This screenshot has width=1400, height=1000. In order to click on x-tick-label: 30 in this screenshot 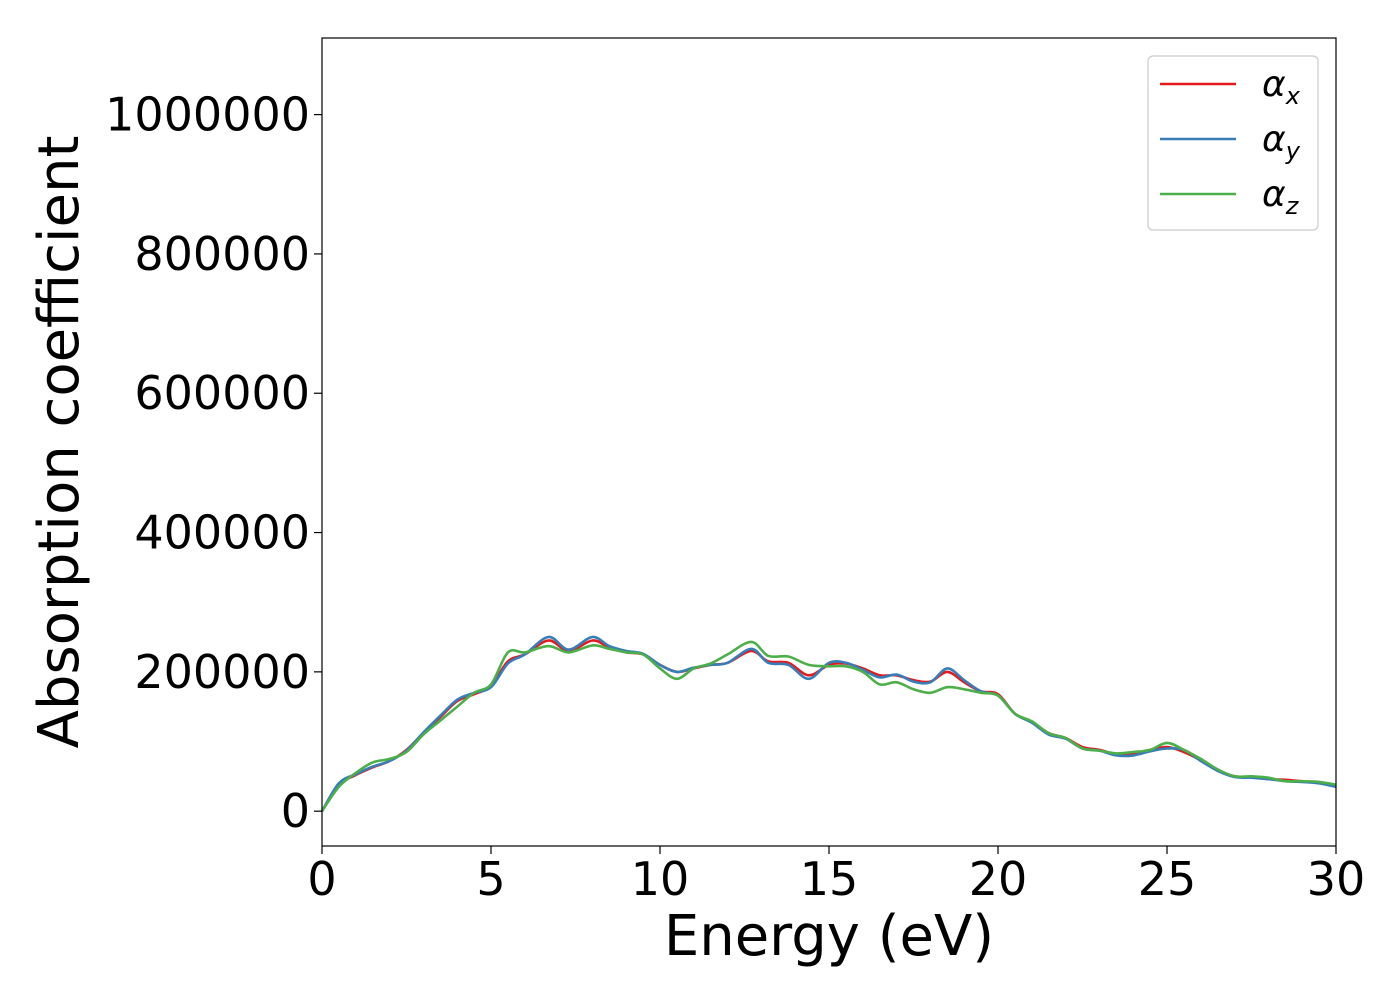, I will do `click(1336, 879)`.